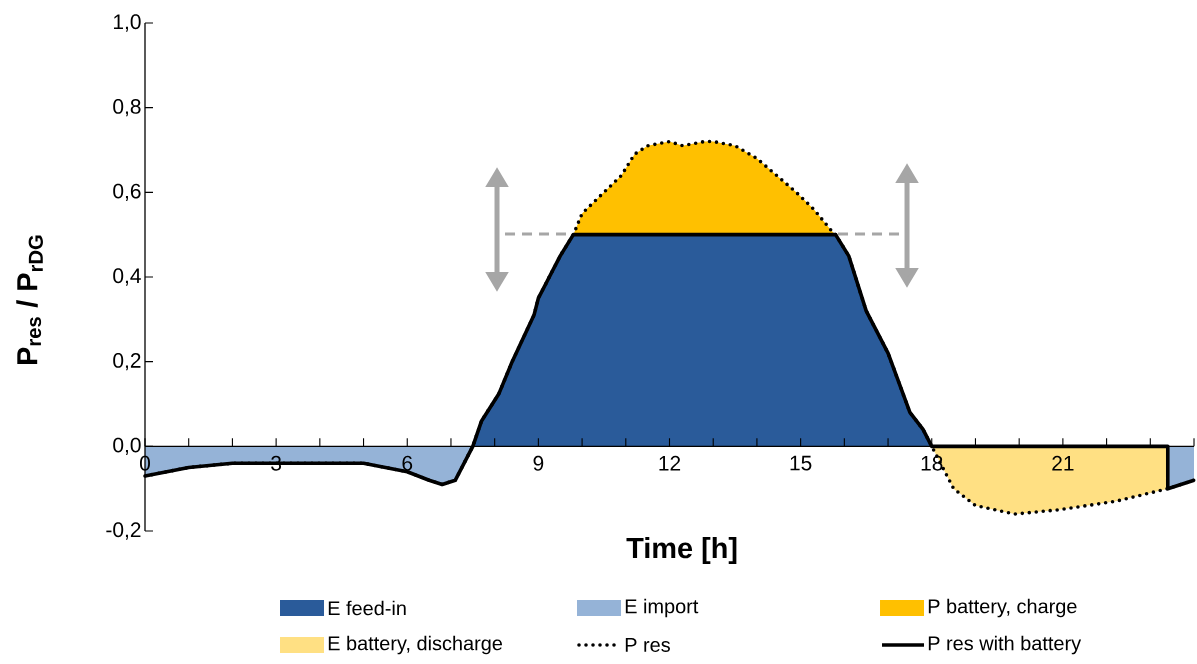 The height and width of the screenshot is (664, 1197). Describe the element at coordinates (407, 463) in the screenshot. I see `x-tick-label: 6` at that location.